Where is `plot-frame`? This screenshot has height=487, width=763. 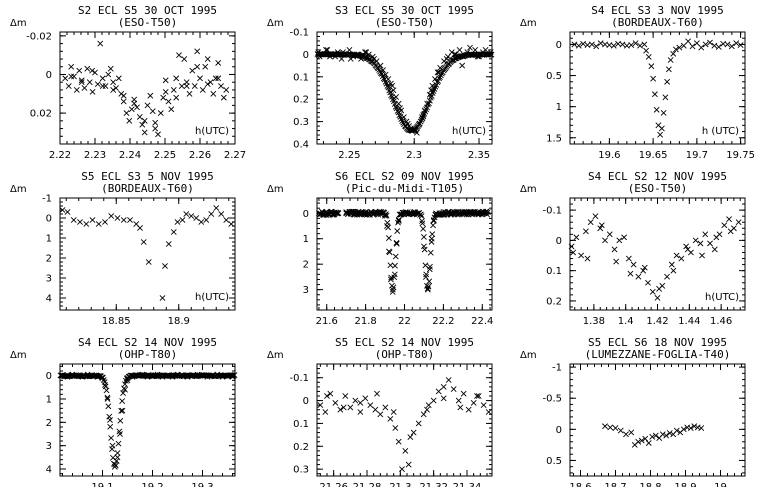
plot-frame is located at coordinates (147, 420).